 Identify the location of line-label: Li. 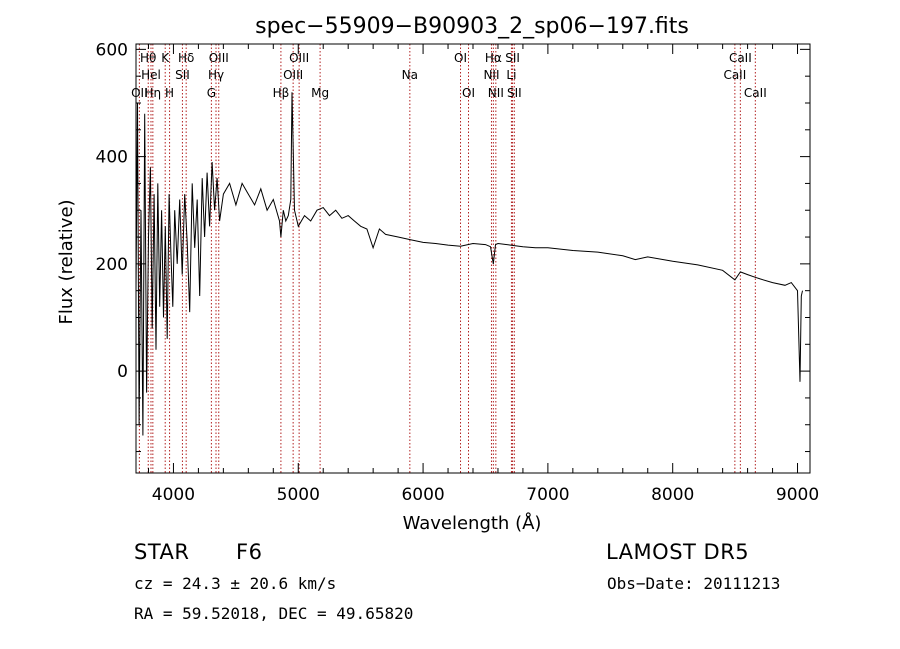
(511, 75).